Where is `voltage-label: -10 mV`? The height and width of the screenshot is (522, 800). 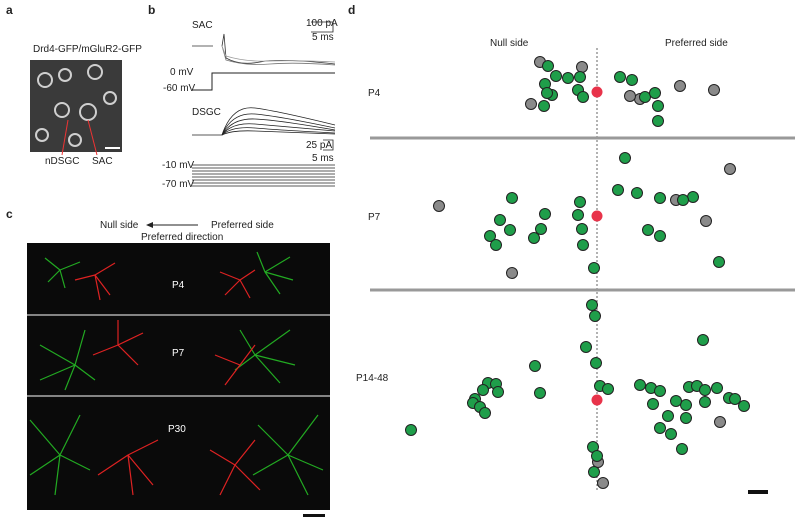
voltage-label: -10 mV is located at coordinates (178, 165).